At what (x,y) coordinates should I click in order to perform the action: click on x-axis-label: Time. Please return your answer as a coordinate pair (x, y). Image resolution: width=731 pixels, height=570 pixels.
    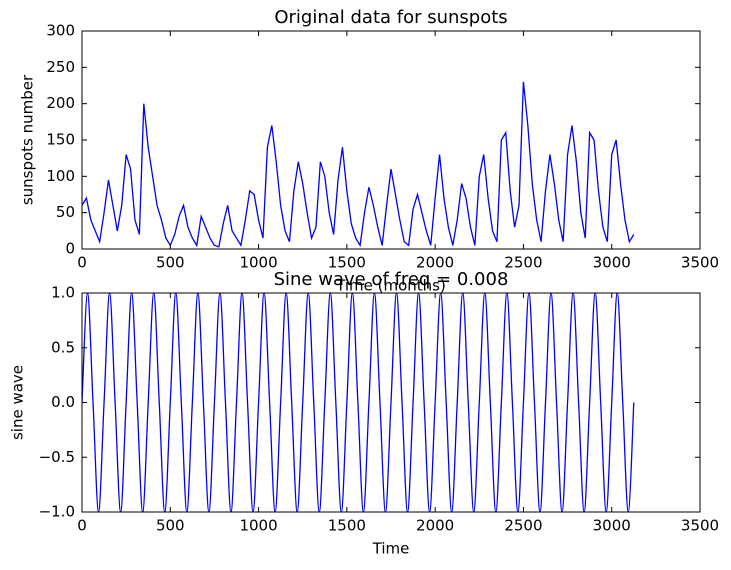
    Looking at the image, I should click on (391, 549).